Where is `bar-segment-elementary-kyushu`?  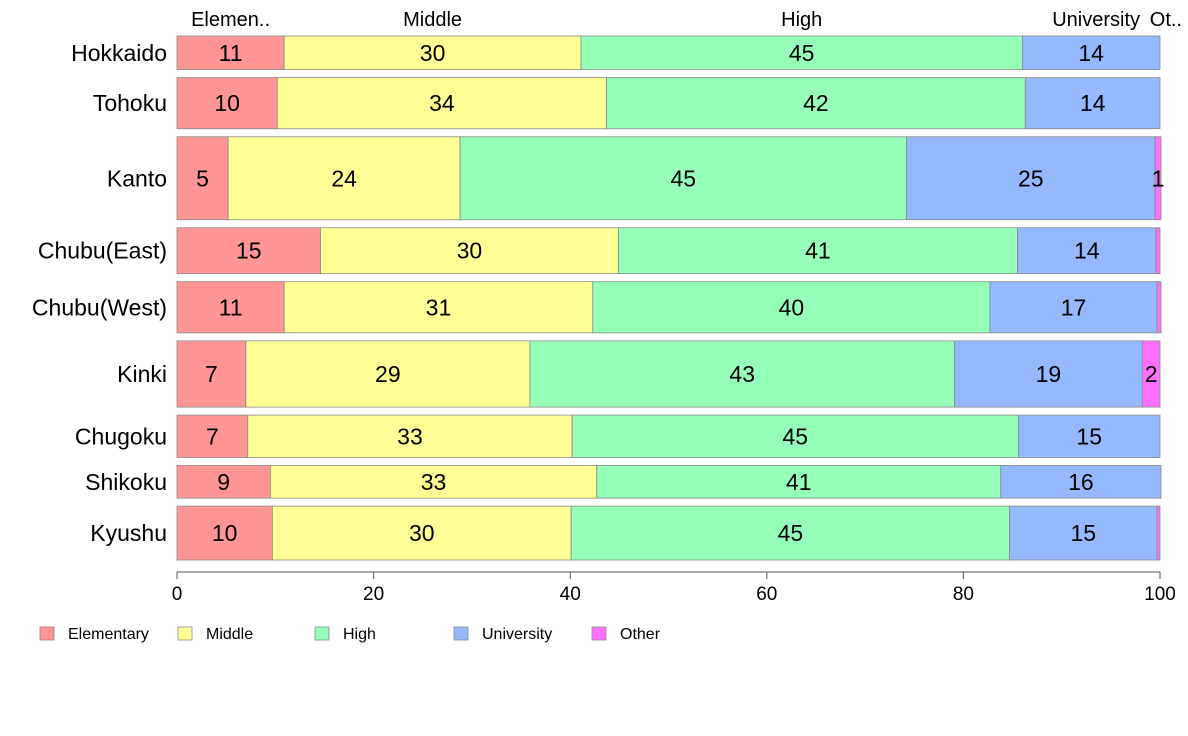 bar-segment-elementary-kyushu is located at coordinates (224, 533).